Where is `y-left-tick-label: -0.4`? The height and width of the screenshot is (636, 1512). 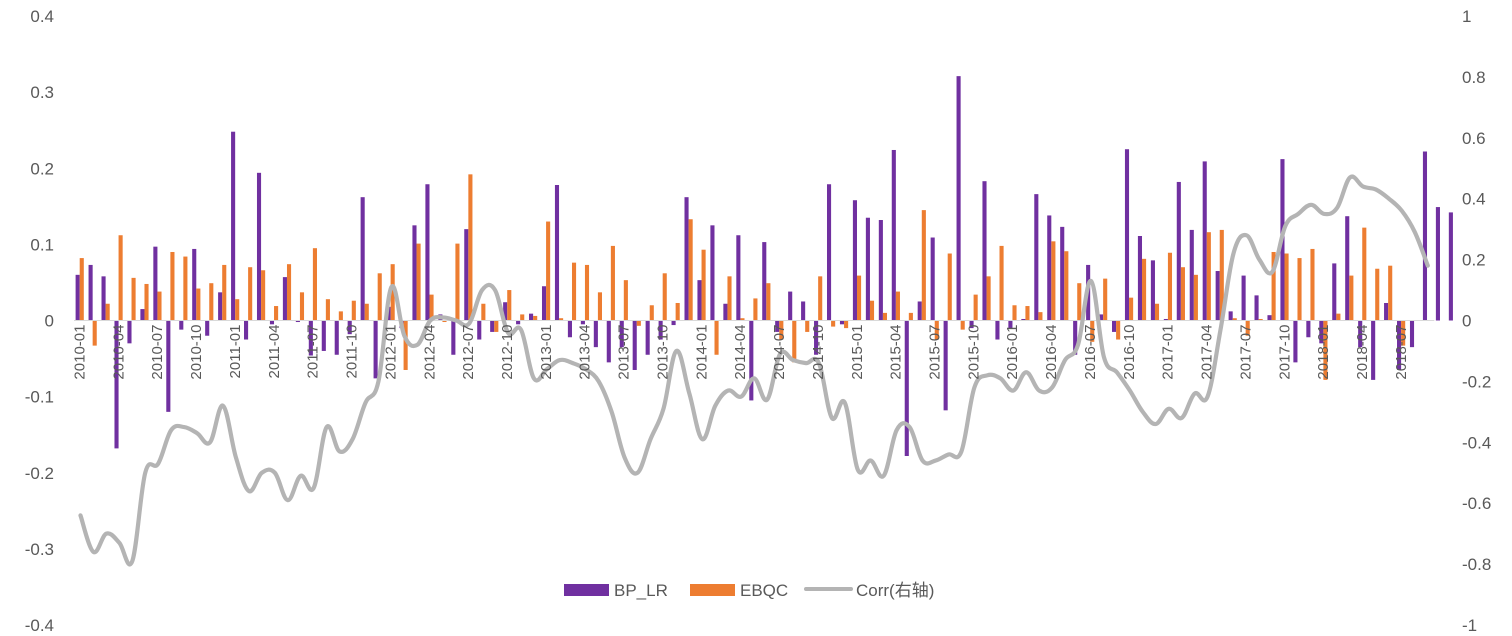
y-left-tick-label: -0.4 is located at coordinates (39, 625).